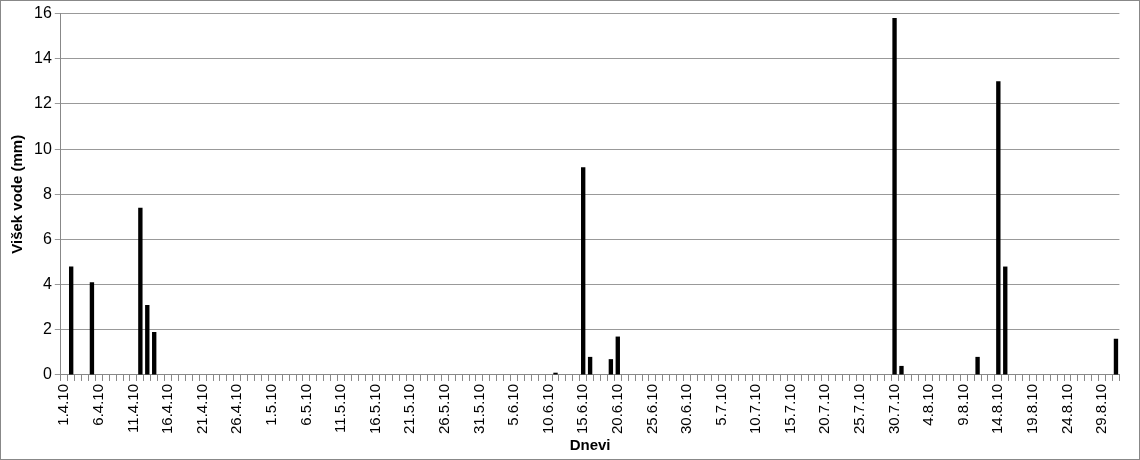  Describe the element at coordinates (686, 408) in the screenshot. I see `x-tick-label: 30.6.10` at that location.